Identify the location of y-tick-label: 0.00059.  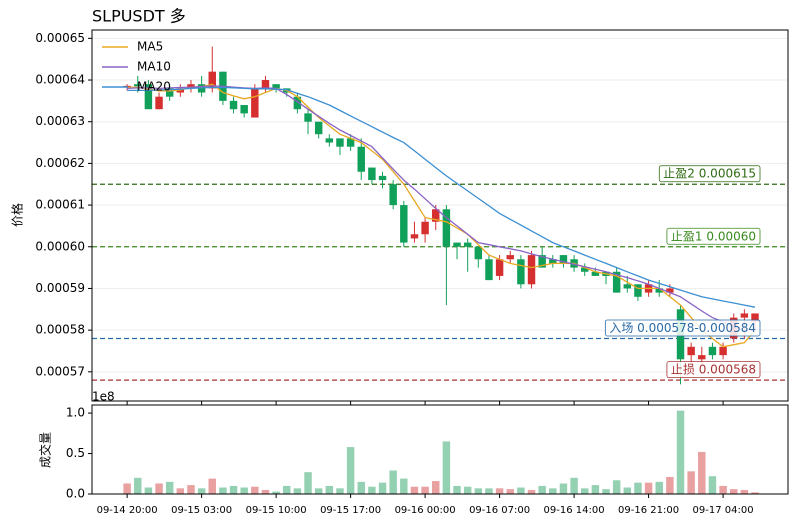
(60, 288).